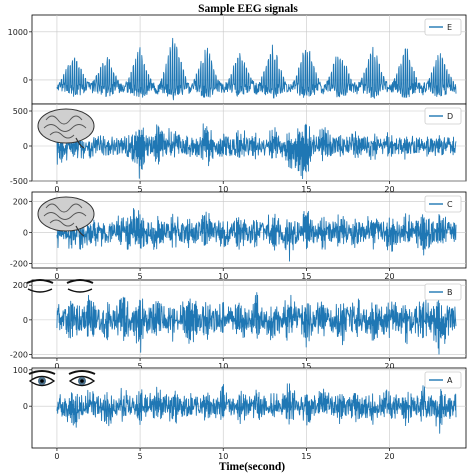 Image resolution: width=474 pixels, height=475 pixels. What do you see at coordinates (450, 380) in the screenshot?
I see `legend-label: A` at bounding box center [450, 380].